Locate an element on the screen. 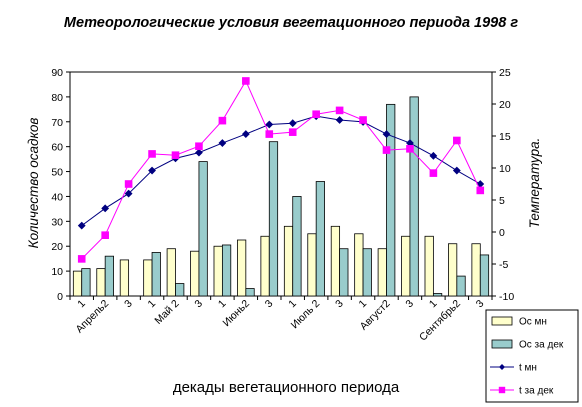 This screenshot has width=582, height=407. y-tick-label: 60 is located at coordinates (57, 148).